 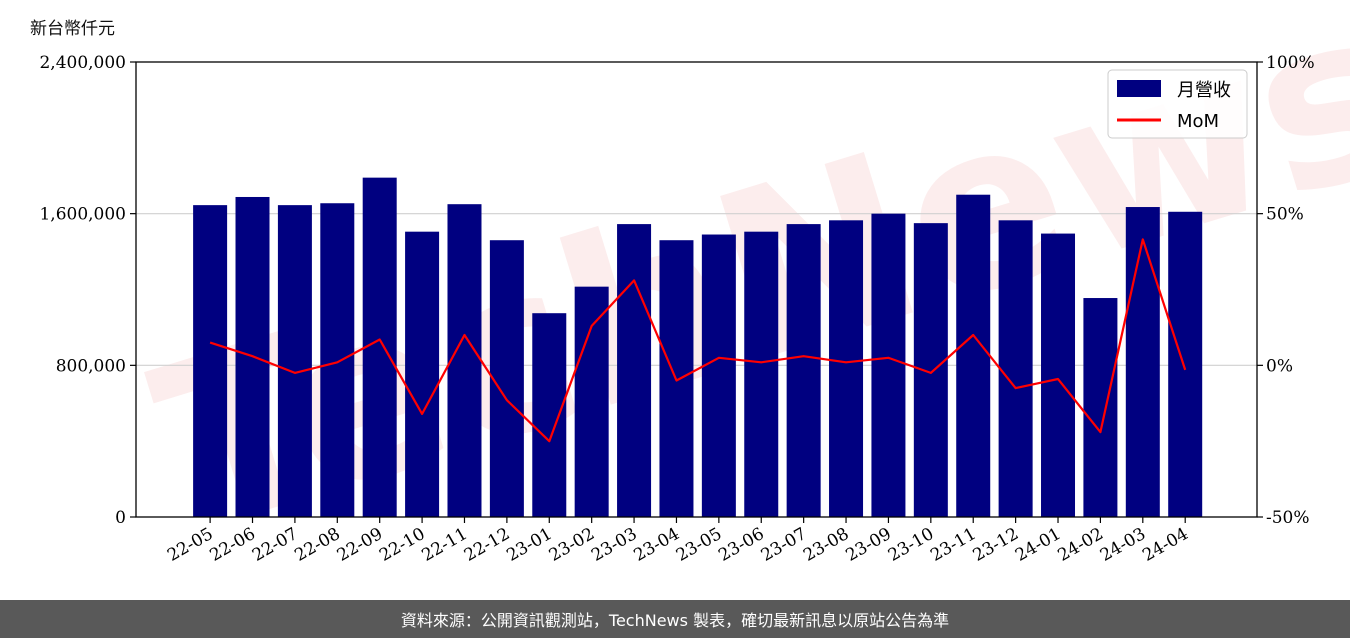 I want to click on x-tick-label: 23-05, so click(x=699, y=545).